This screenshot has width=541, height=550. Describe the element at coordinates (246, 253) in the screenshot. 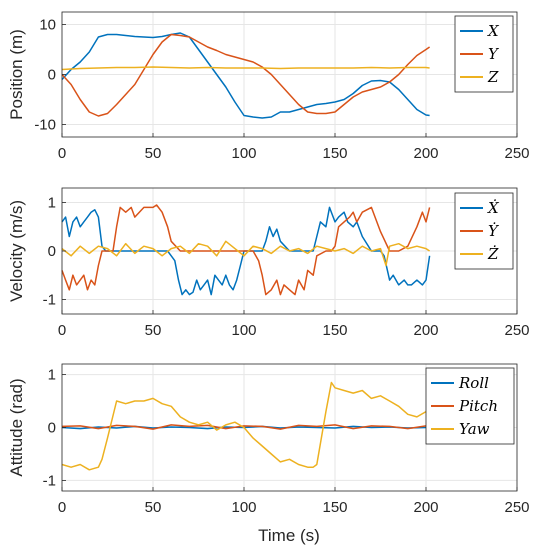

I see `series-line-ż` at that location.